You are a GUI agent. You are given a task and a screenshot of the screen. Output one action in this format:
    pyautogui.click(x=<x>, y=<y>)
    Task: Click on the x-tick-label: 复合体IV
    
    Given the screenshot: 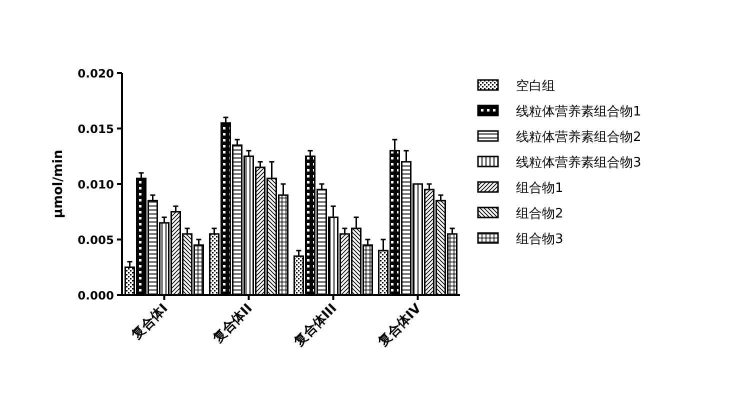 What is the action you would take?
    pyautogui.click(x=399, y=325)
    